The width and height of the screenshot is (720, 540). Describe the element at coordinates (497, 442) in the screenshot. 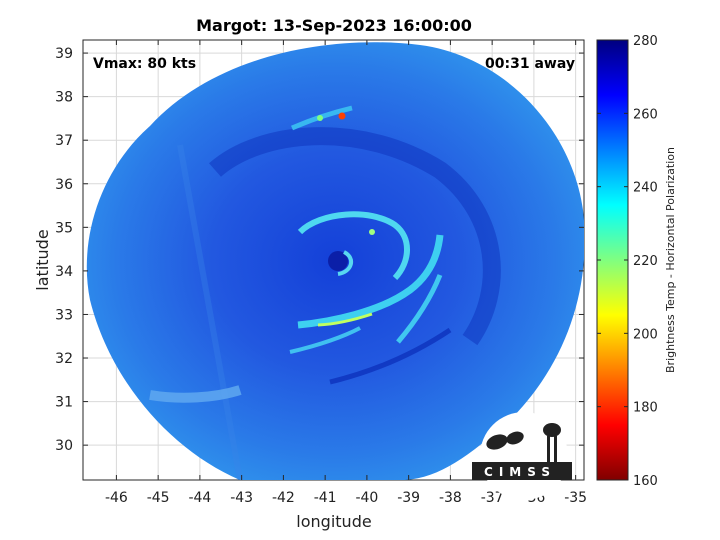

I see `logo-dish-left` at that location.